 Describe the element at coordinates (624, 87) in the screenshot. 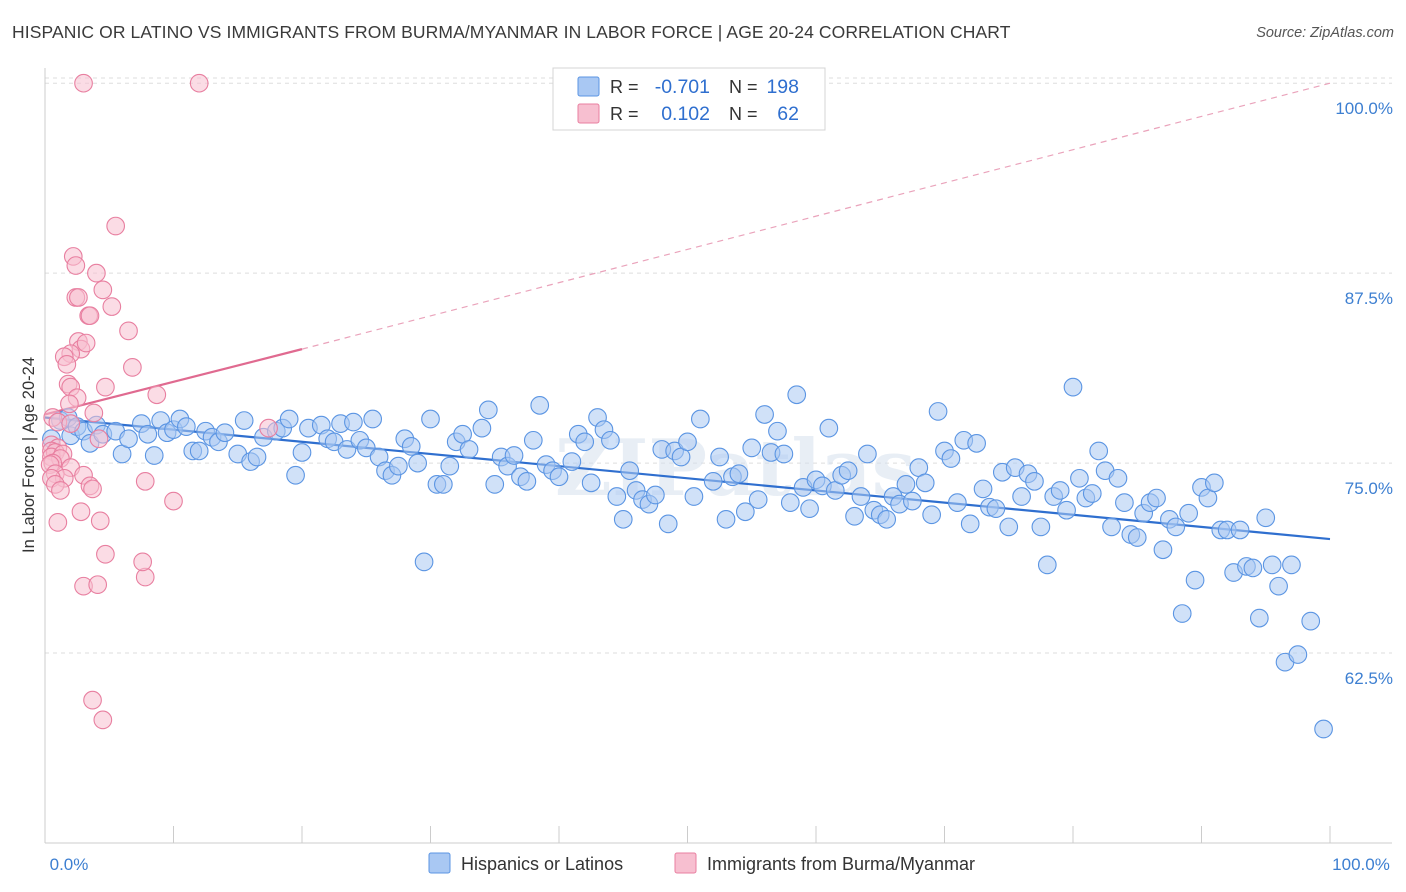

I see `legend-r-label-1: R =` at that location.